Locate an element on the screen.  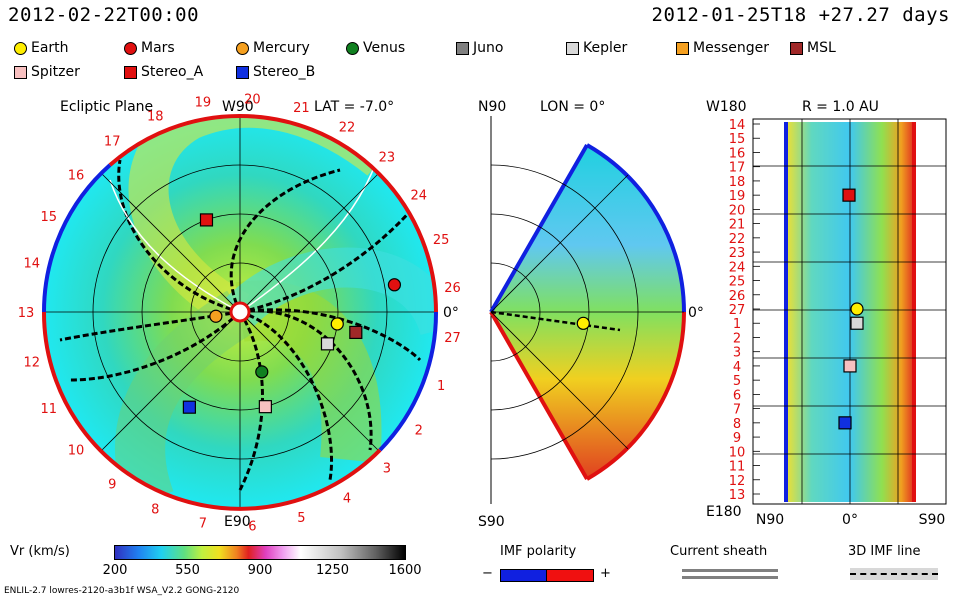
synoptic-row-label: 16 is located at coordinates (737, 153).